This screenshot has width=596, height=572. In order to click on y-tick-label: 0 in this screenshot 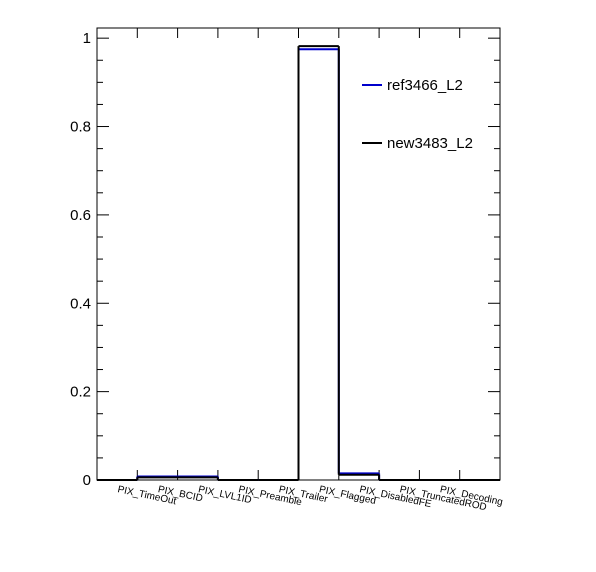, I will do `click(87, 480)`.